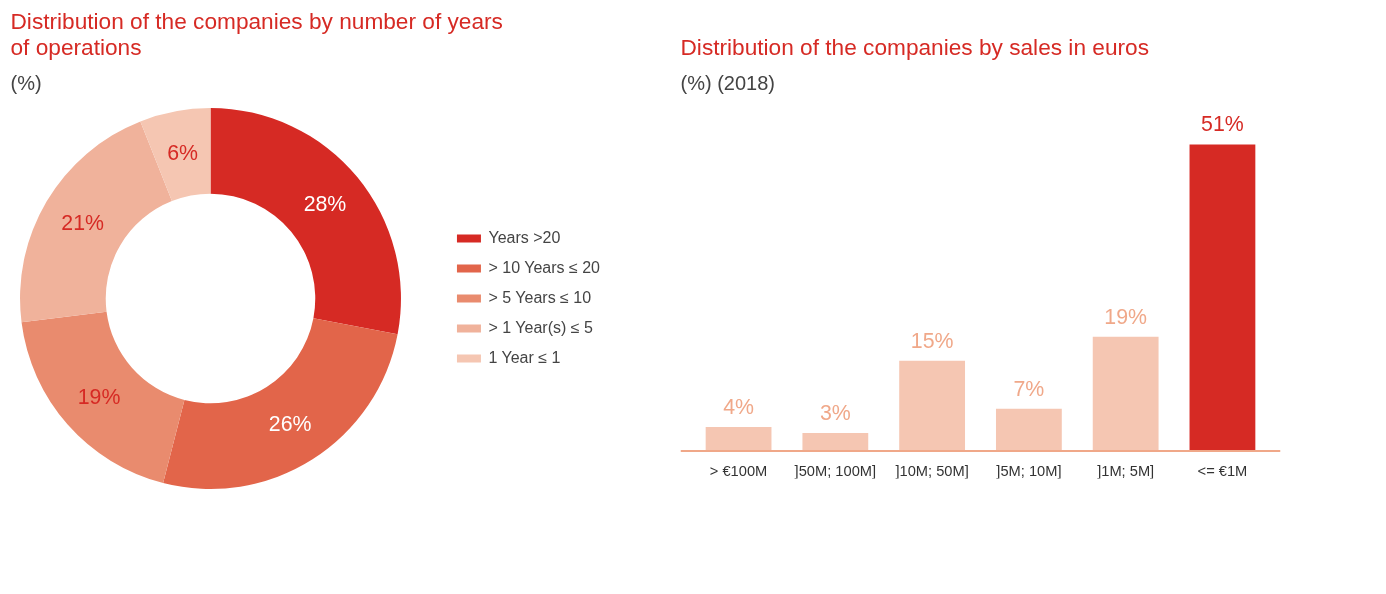  Describe the element at coordinates (524, 238) in the screenshot. I see `legend-label: Years >20` at that location.